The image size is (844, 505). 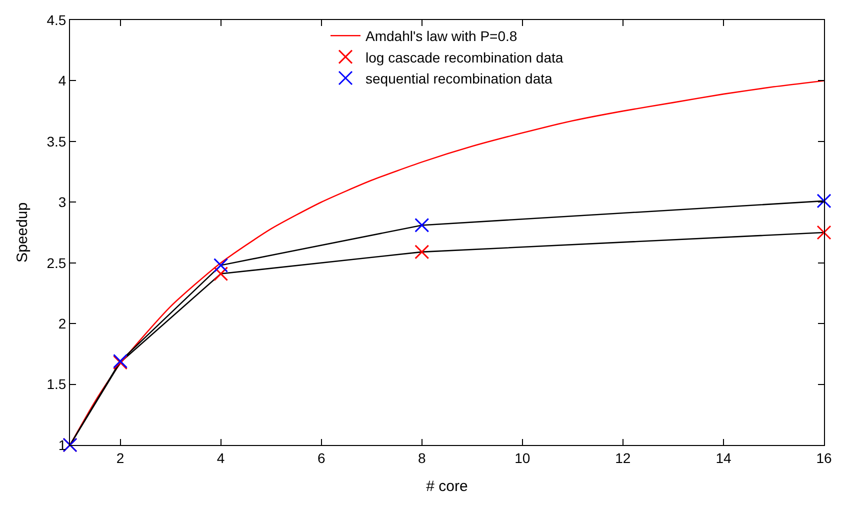 I want to click on legend-label: Amdahl's law with P=0.8, so click(x=442, y=36).